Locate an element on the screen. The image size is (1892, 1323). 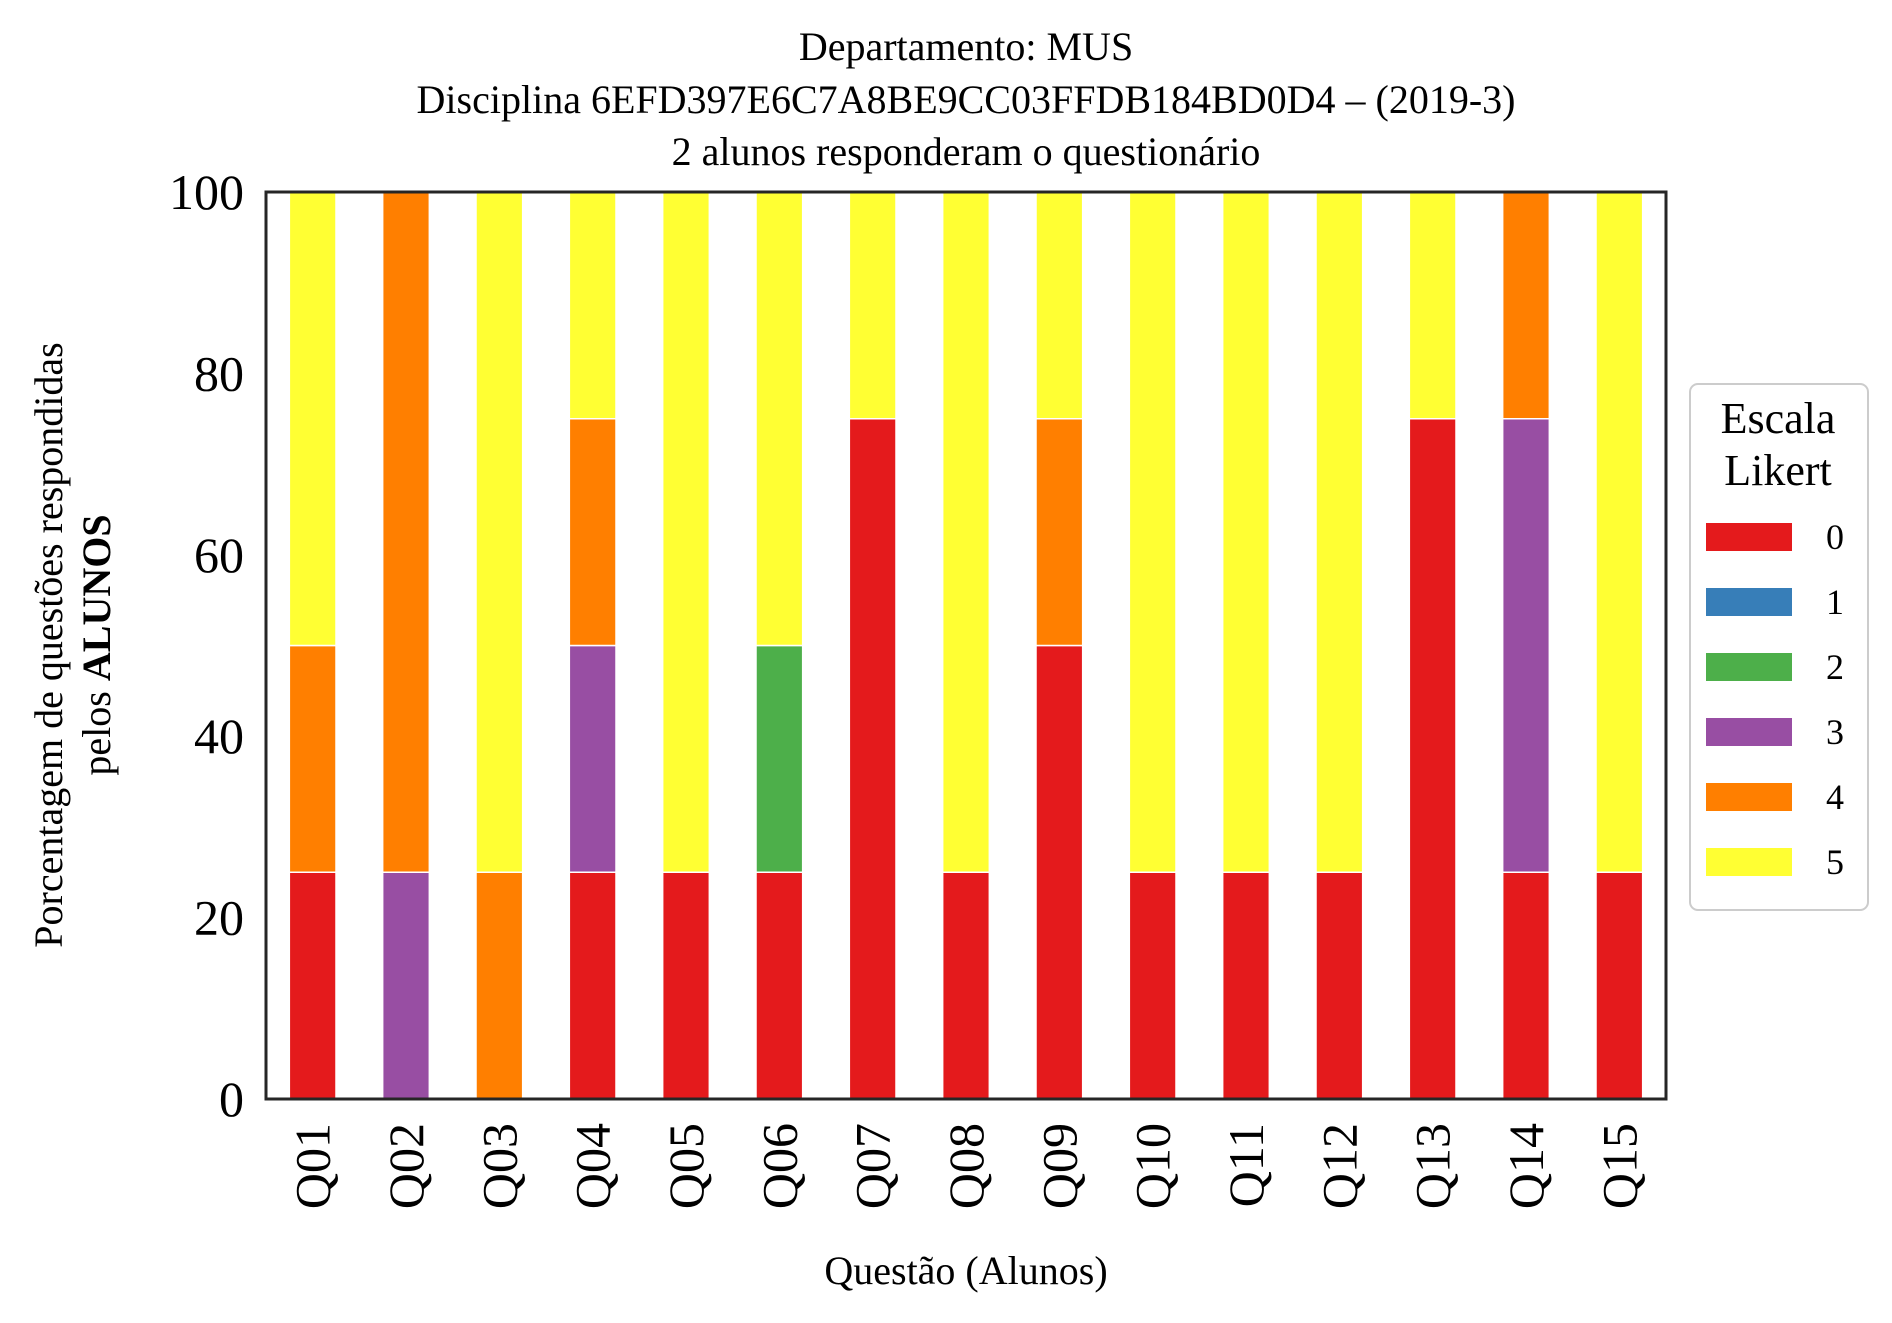
y-tick-label-80: 80 is located at coordinates (219, 373).